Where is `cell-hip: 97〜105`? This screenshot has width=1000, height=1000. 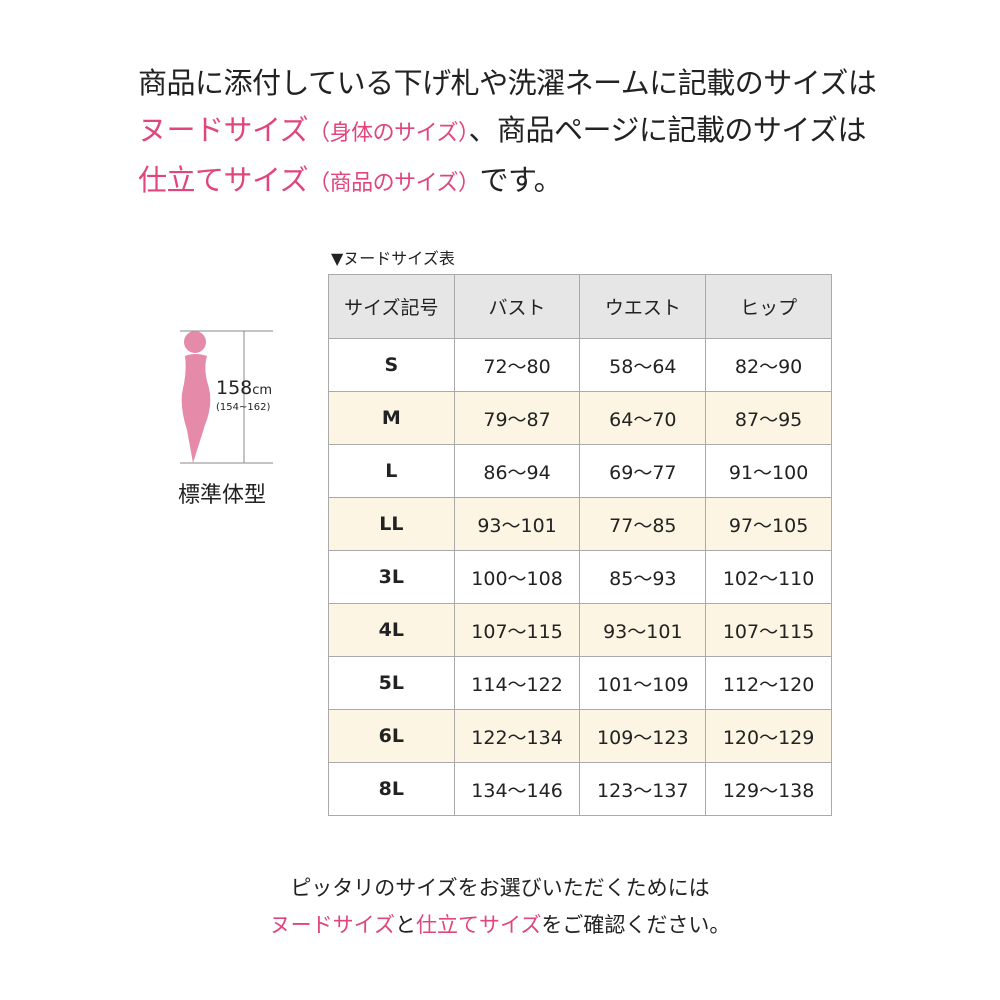
cell-hip: 97〜105 is located at coordinates (768, 524).